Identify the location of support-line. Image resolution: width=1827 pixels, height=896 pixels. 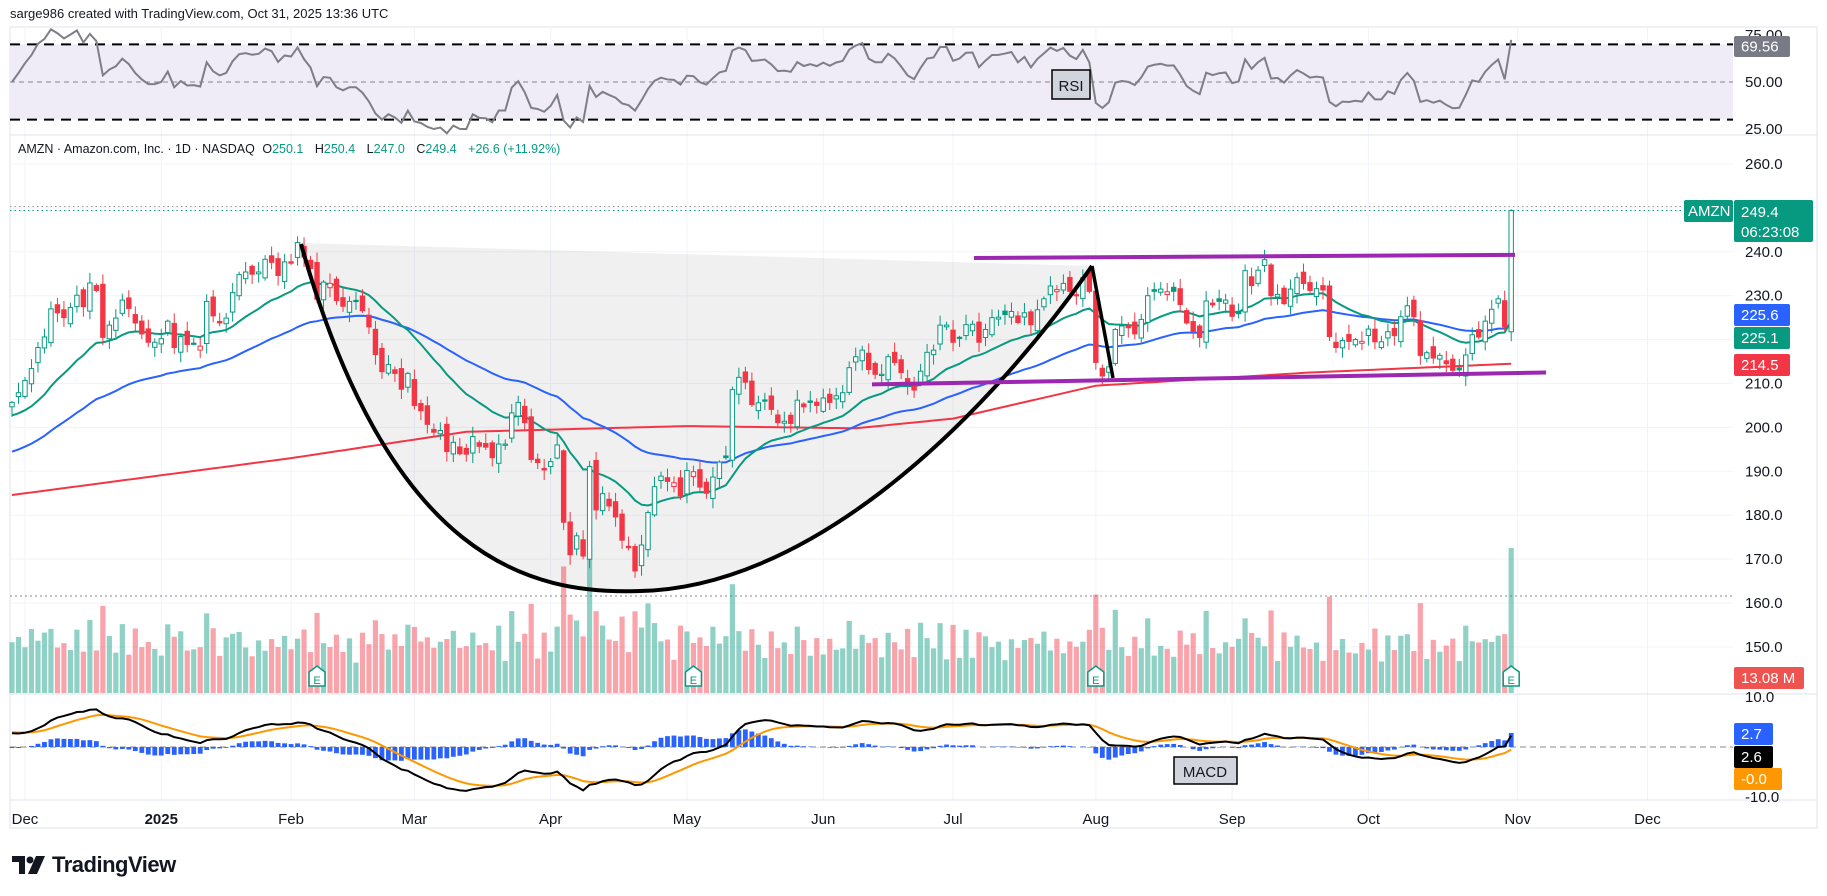
(1209, 378).